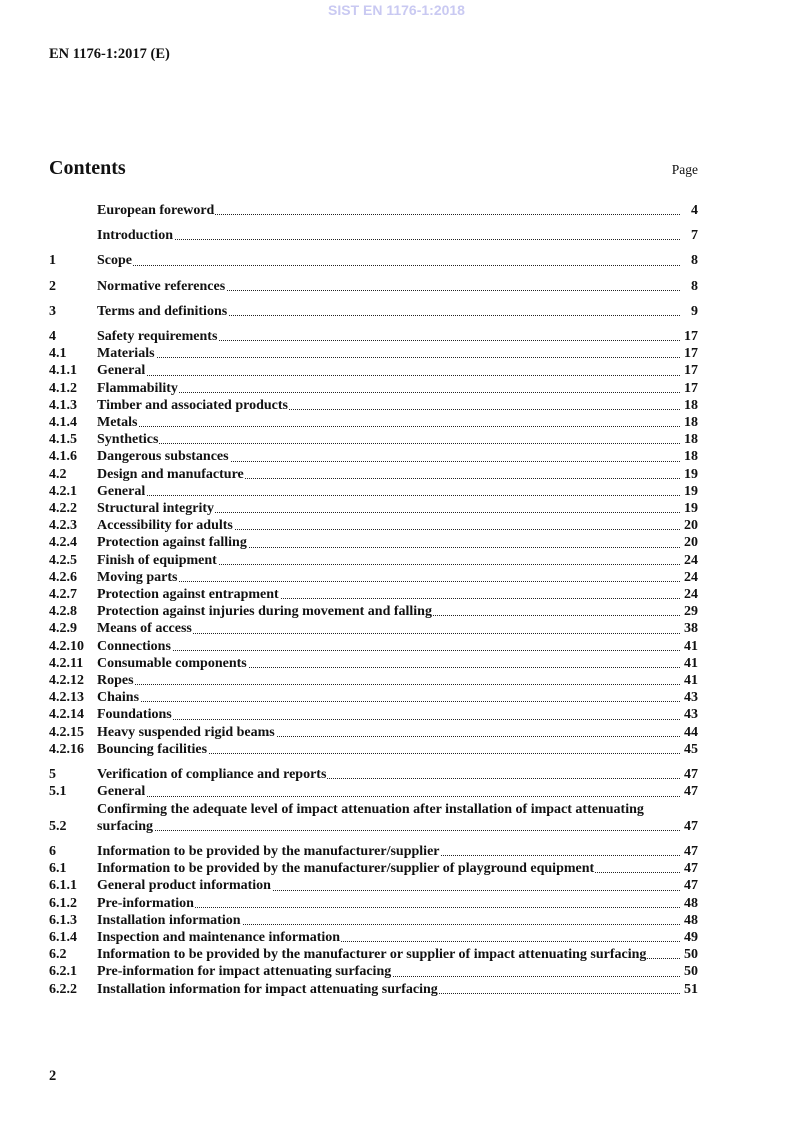 The height and width of the screenshot is (1122, 793). Describe the element at coordinates (691, 792) in the screenshot. I see `section-page: 47` at that location.